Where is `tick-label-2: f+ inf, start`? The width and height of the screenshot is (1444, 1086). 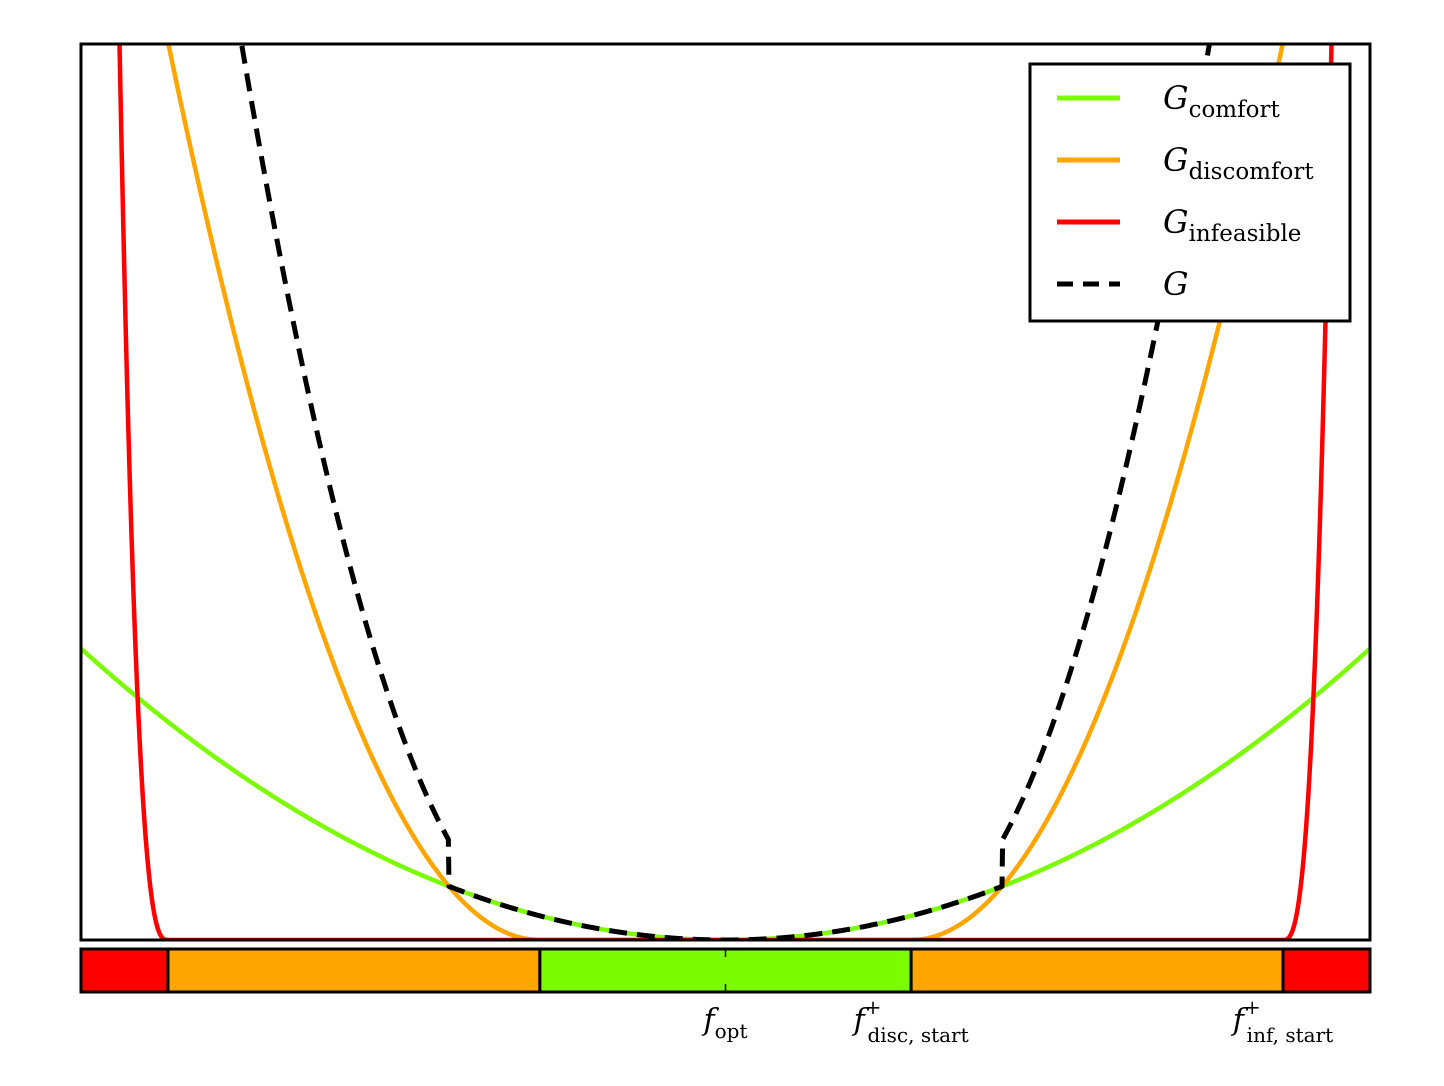
tick-label-2: f+ inf, start is located at coordinates (1282, 1021).